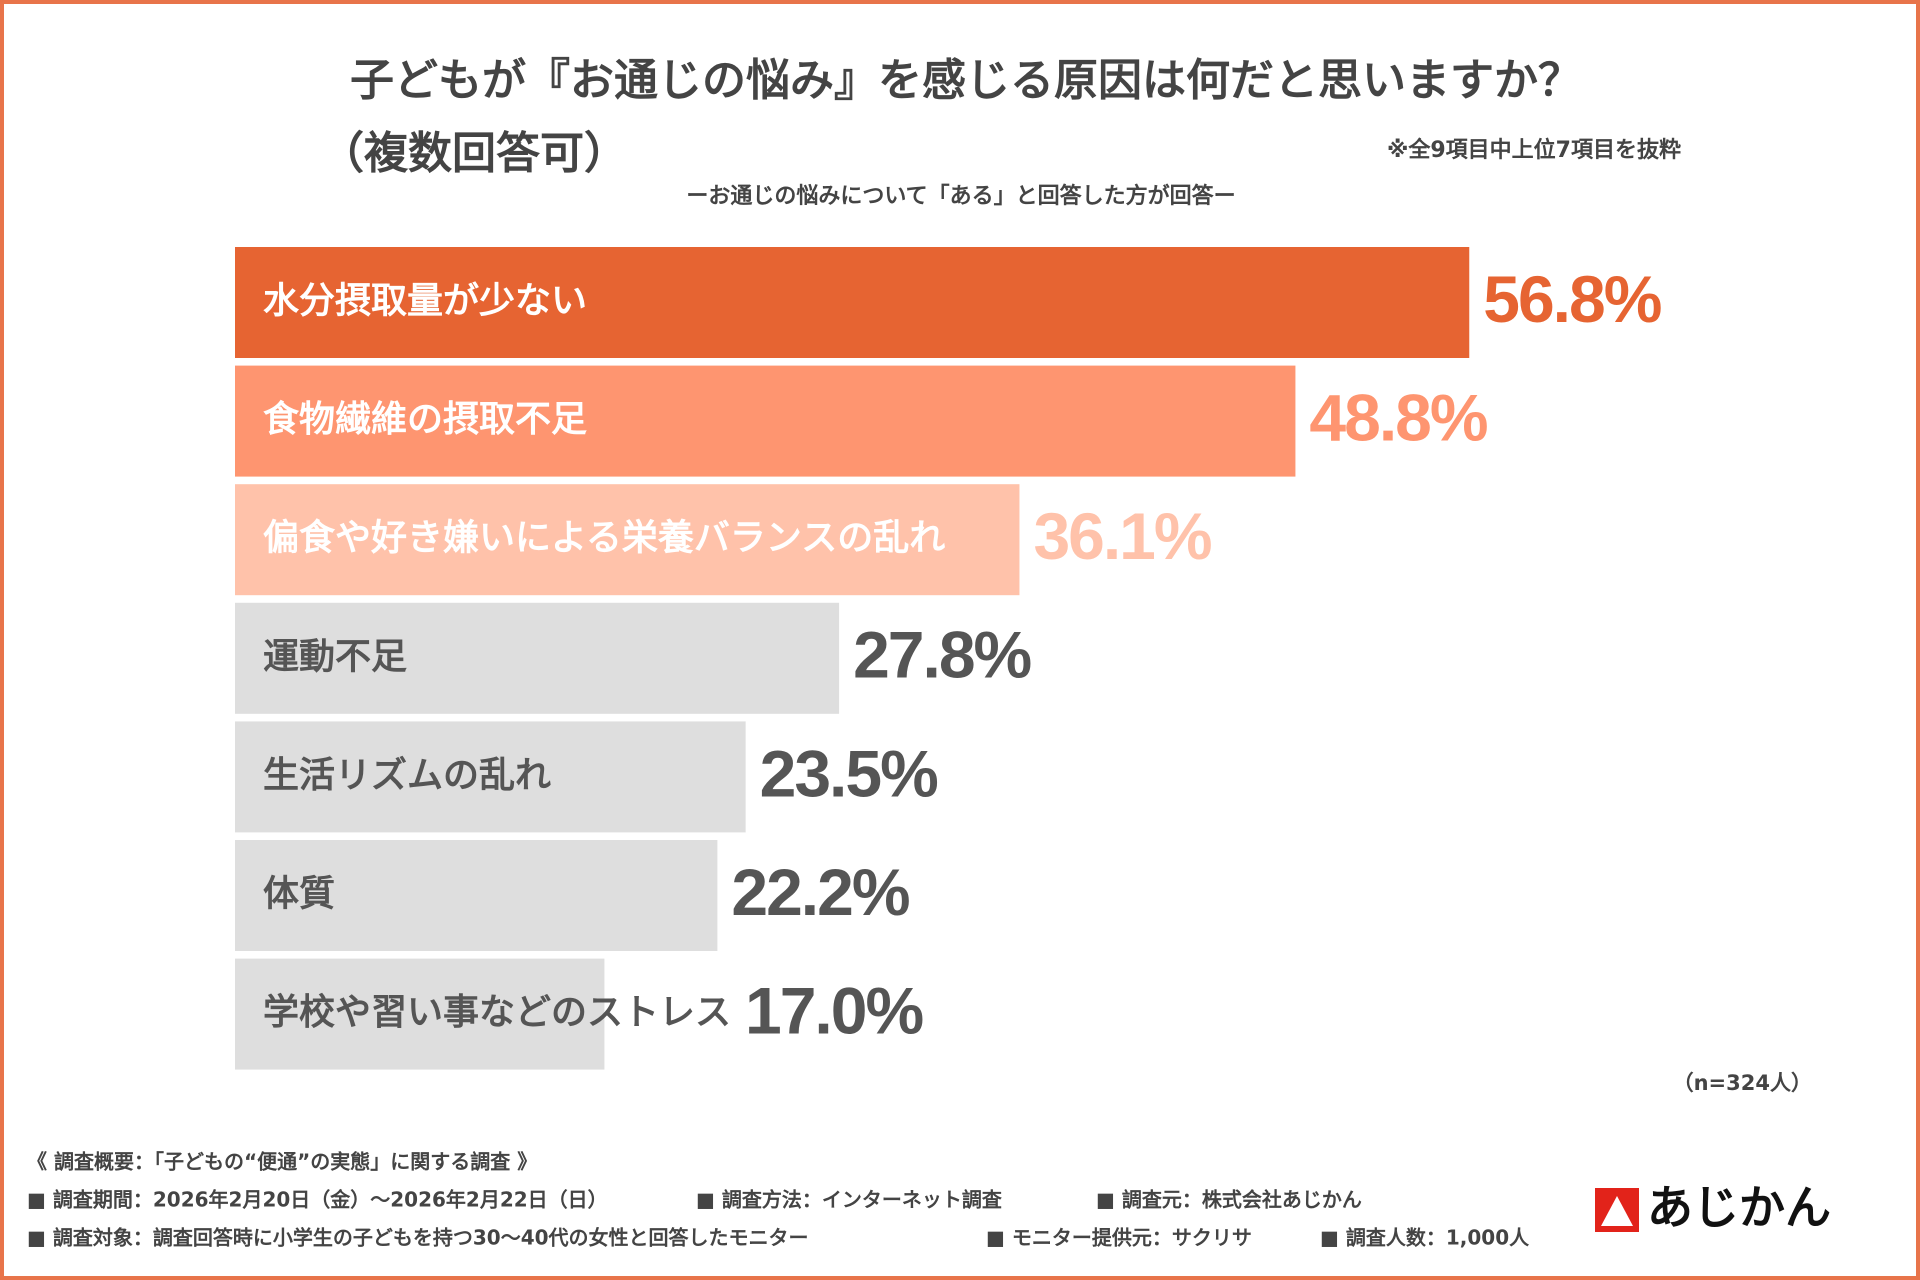  I want to click on logo-text: あじかん, so click(1739, 1208).